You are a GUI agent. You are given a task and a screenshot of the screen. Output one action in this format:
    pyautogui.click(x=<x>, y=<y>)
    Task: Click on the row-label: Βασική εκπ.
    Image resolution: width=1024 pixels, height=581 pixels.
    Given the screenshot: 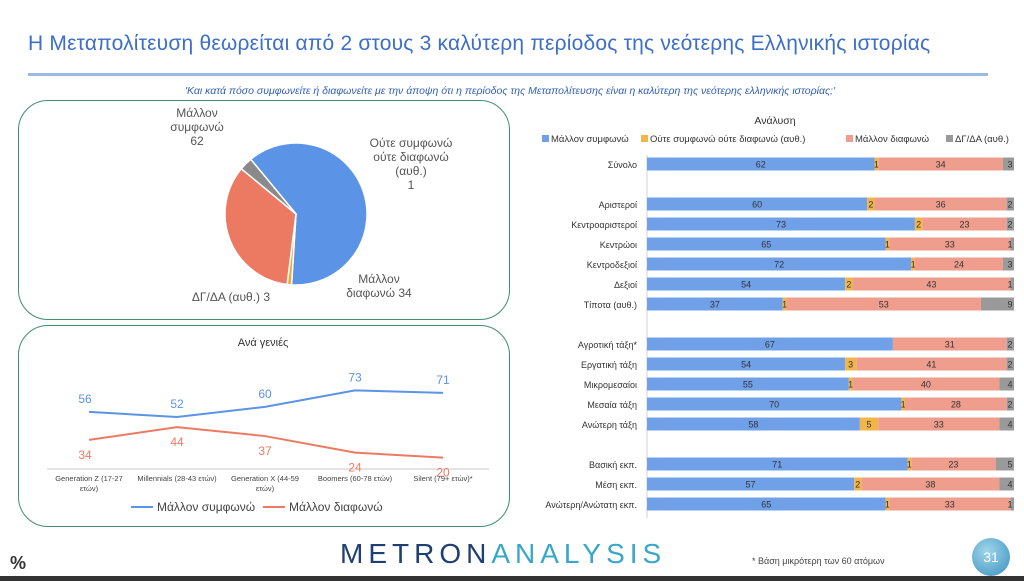 What is the action you would take?
    pyautogui.click(x=613, y=465)
    